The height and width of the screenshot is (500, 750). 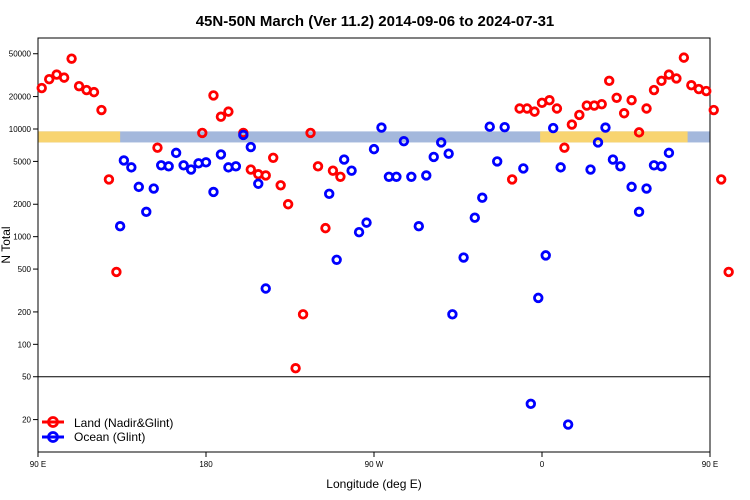 I want to click on legend-ocean-label: Ocean (Glint), so click(x=109, y=437).